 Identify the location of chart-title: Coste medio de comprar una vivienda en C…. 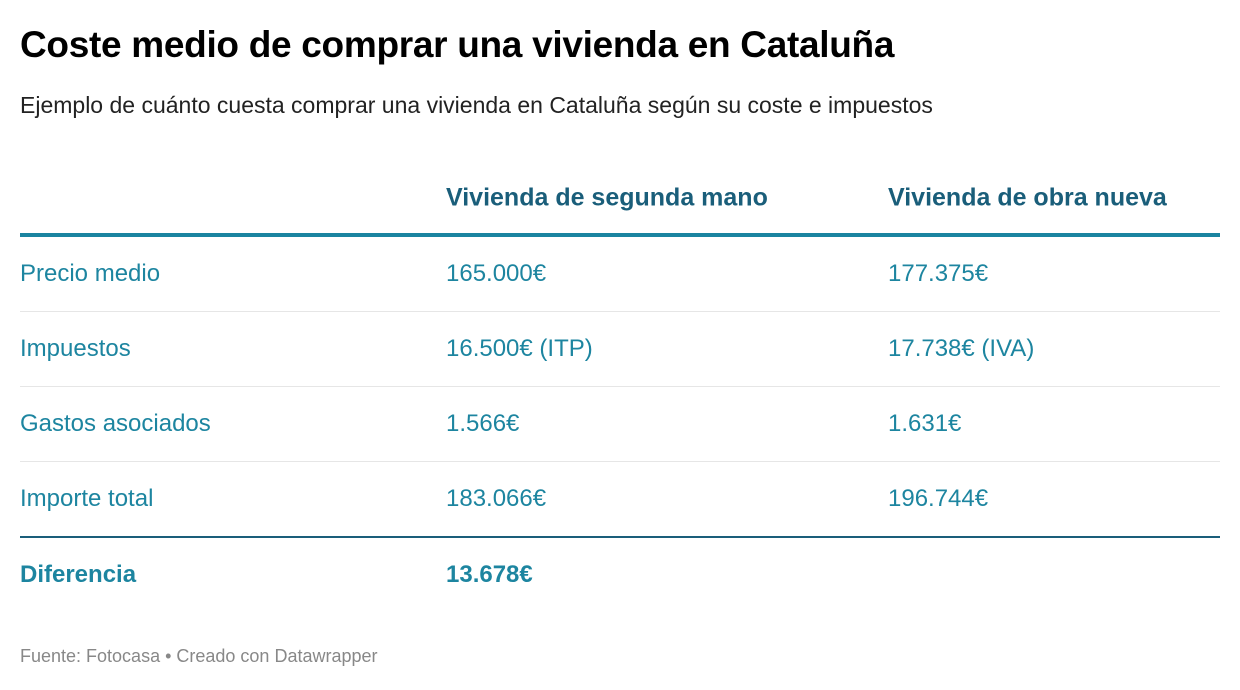
(457, 44).